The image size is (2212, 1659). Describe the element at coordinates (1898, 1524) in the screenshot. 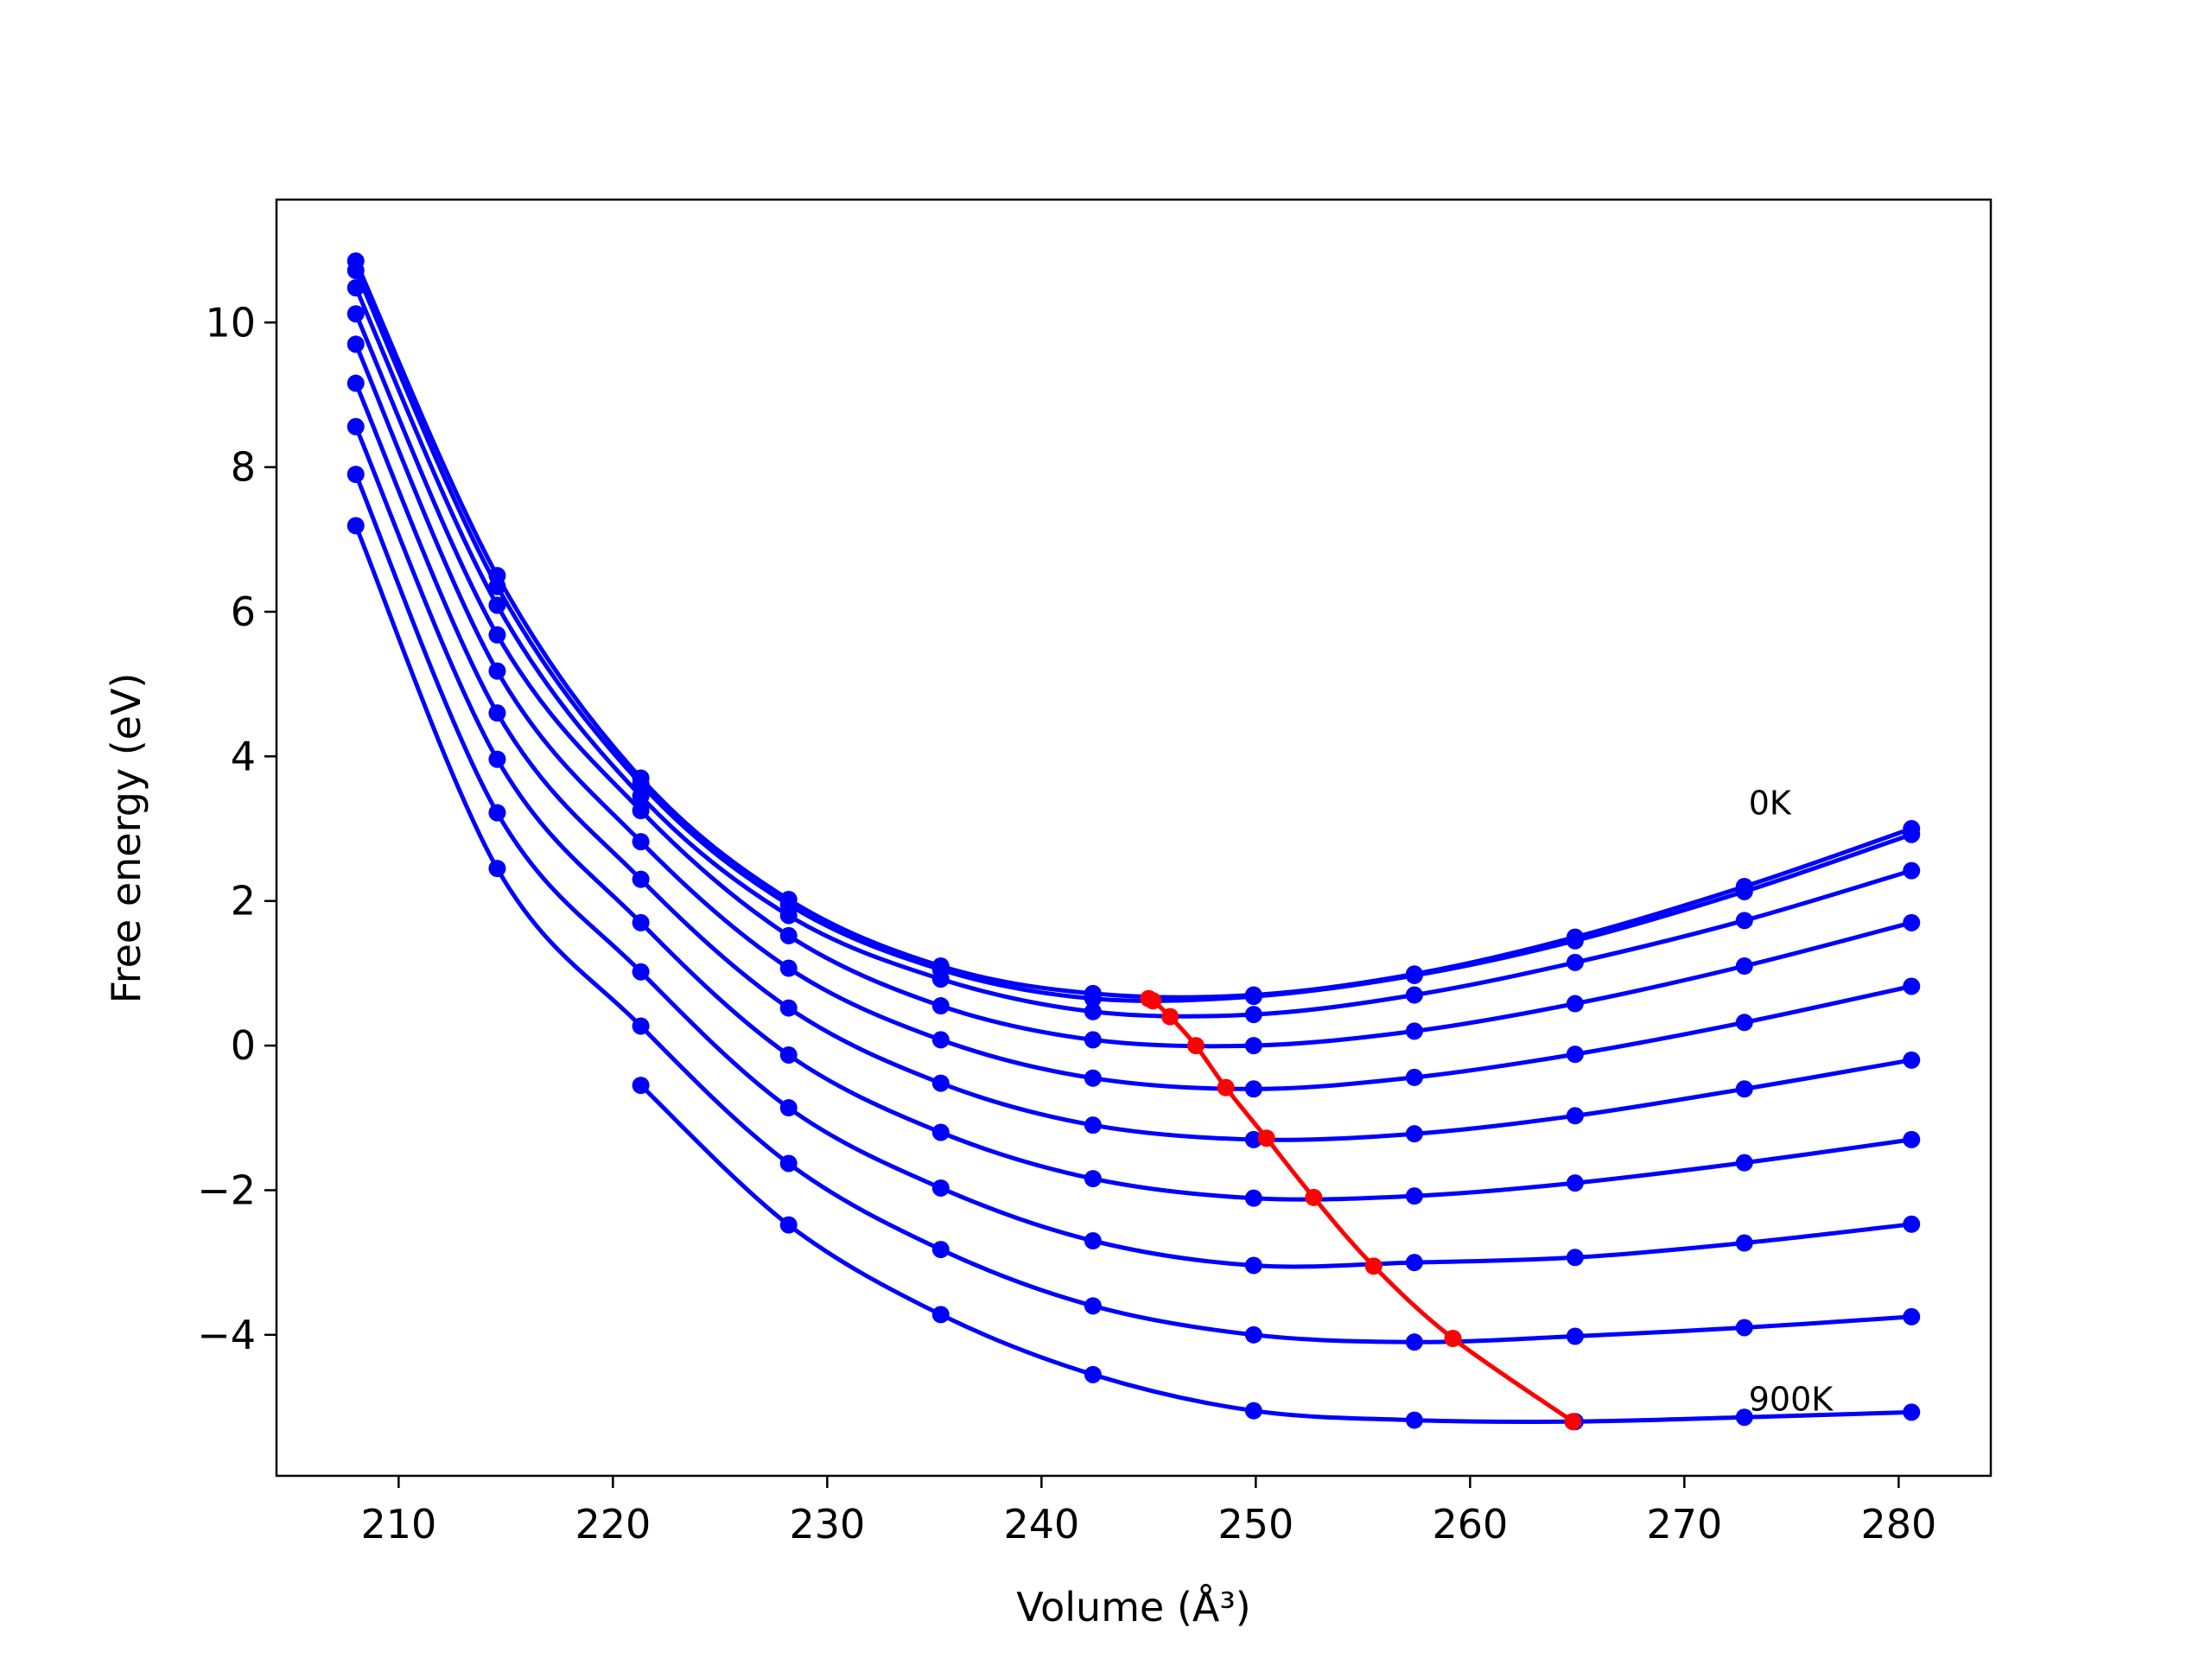

I see `x-tick-label: 280` at that location.